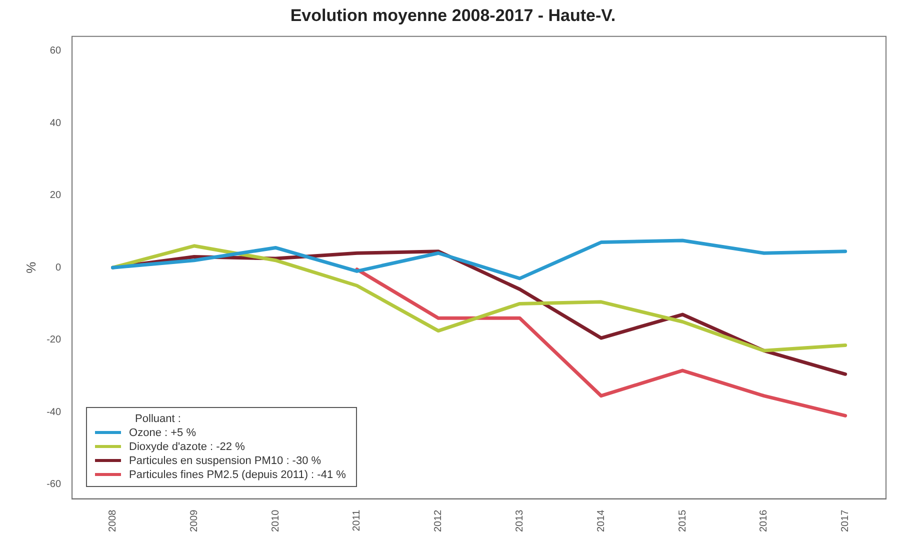 Image resolution: width=911 pixels, height=540 pixels. Describe the element at coordinates (58, 268) in the screenshot. I see `y-tick-label: 0` at that location.